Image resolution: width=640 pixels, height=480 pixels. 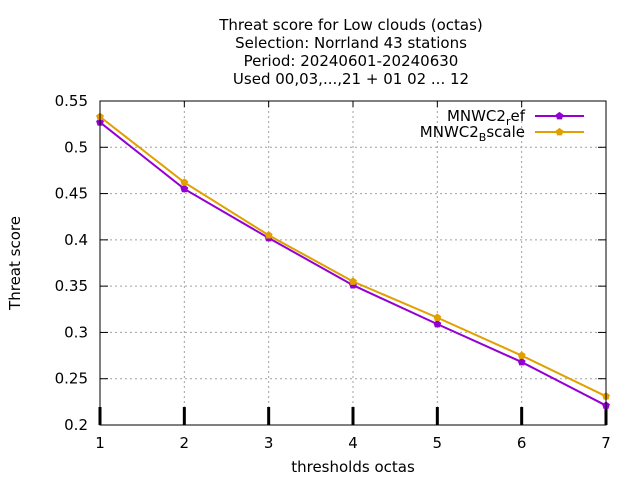 I want to click on y-tick-label: 0.25, so click(x=71, y=379).